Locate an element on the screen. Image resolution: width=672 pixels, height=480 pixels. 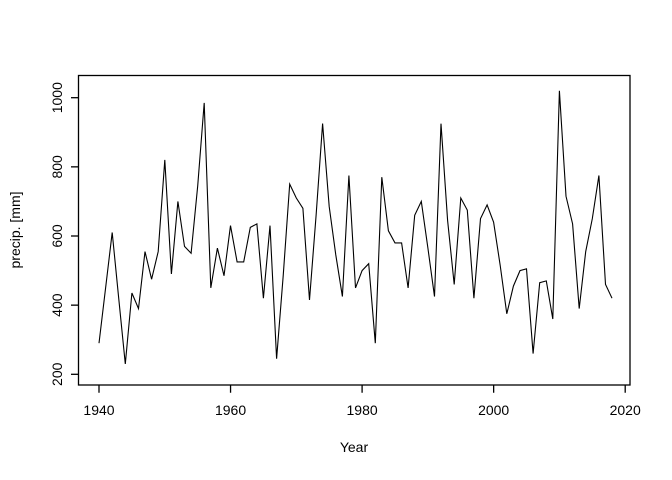
x-tick-label: 1940 is located at coordinates (98, 410).